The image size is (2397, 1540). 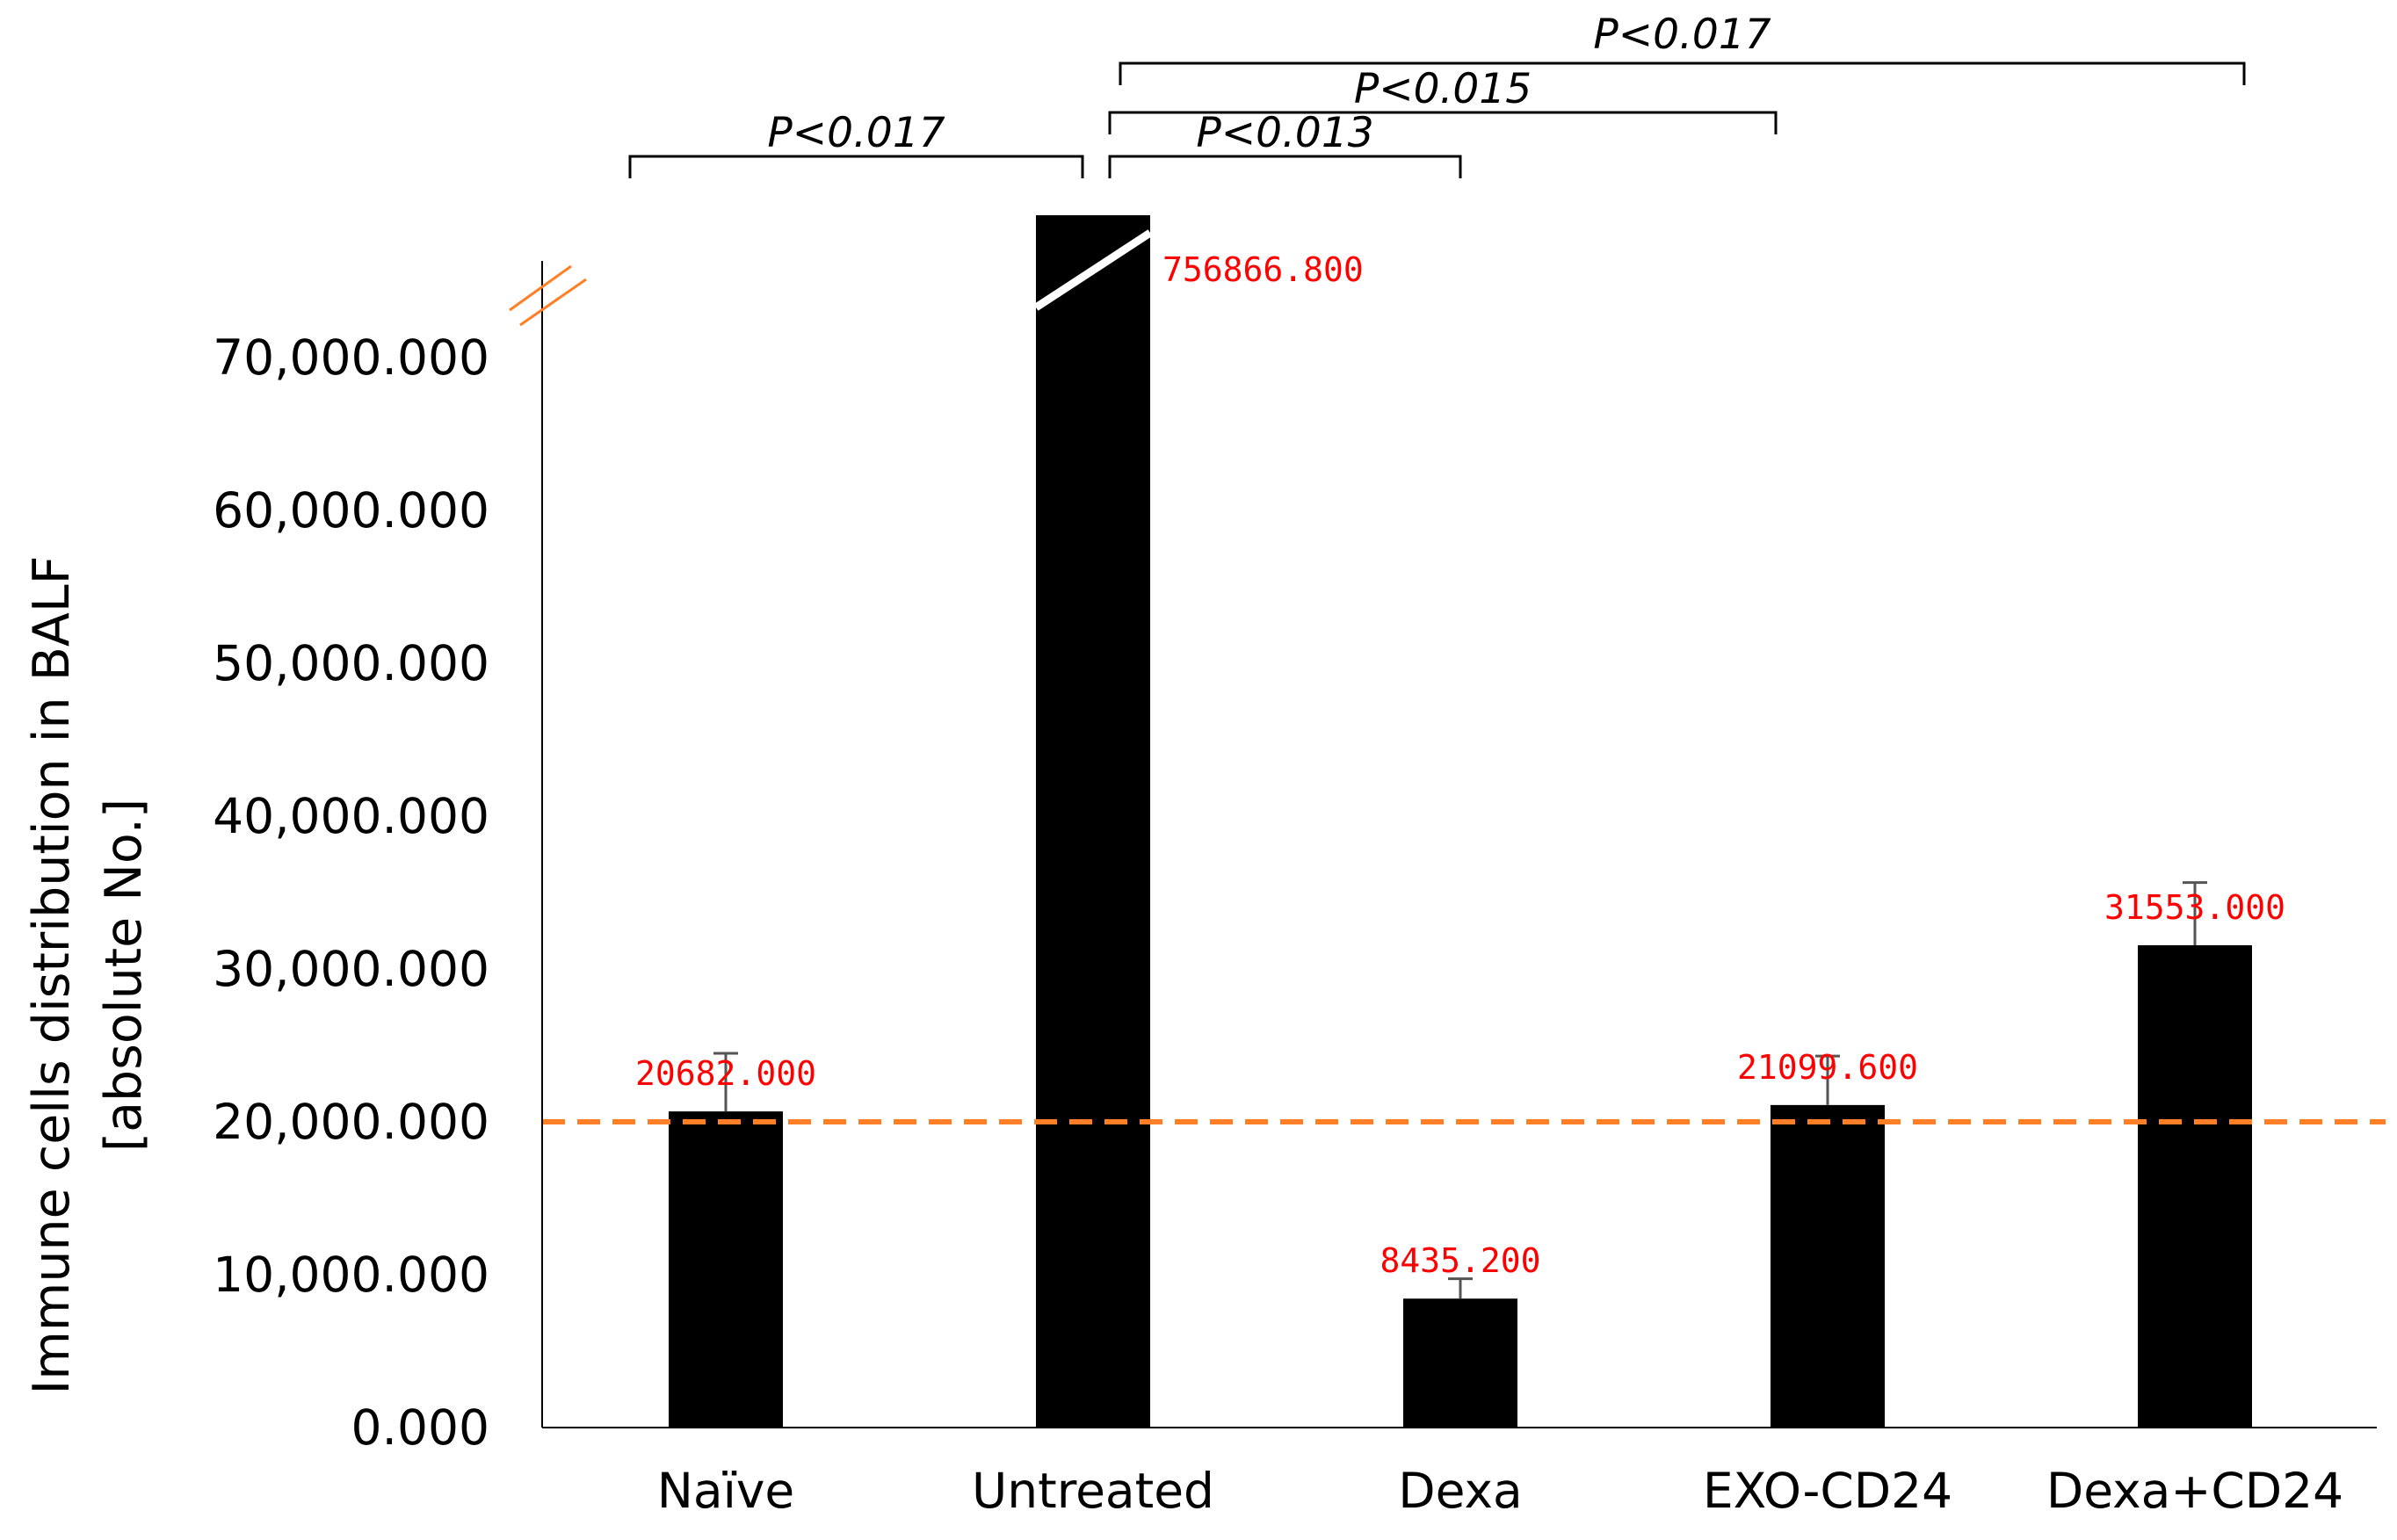 What do you see at coordinates (351, 969) in the screenshot?
I see `y-tick-label: 30,000.000` at bounding box center [351, 969].